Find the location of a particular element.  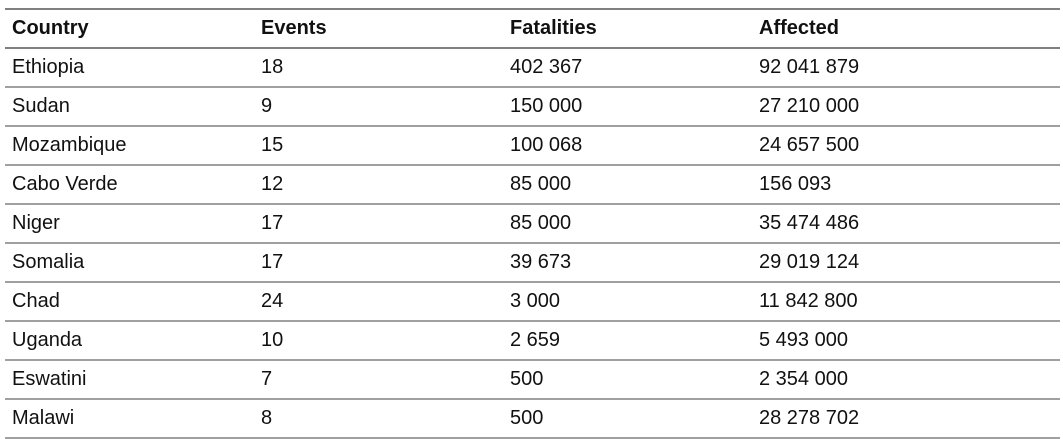

table-row: Somalia 17 39 673 29 019 124 is located at coordinates (532, 263).